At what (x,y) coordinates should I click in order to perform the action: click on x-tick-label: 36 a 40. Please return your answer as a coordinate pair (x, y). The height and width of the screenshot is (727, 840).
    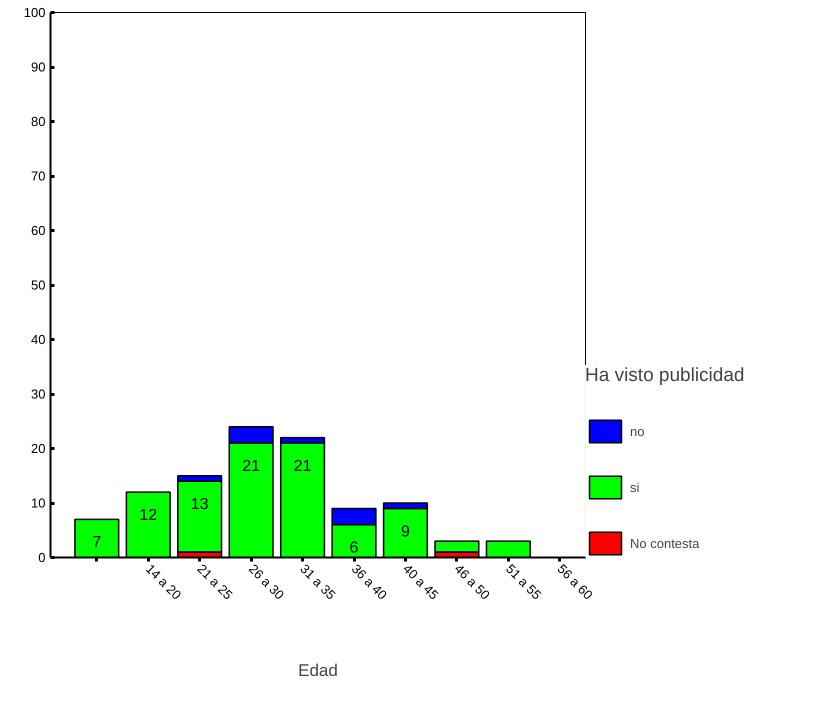
    Looking at the image, I should click on (369, 581).